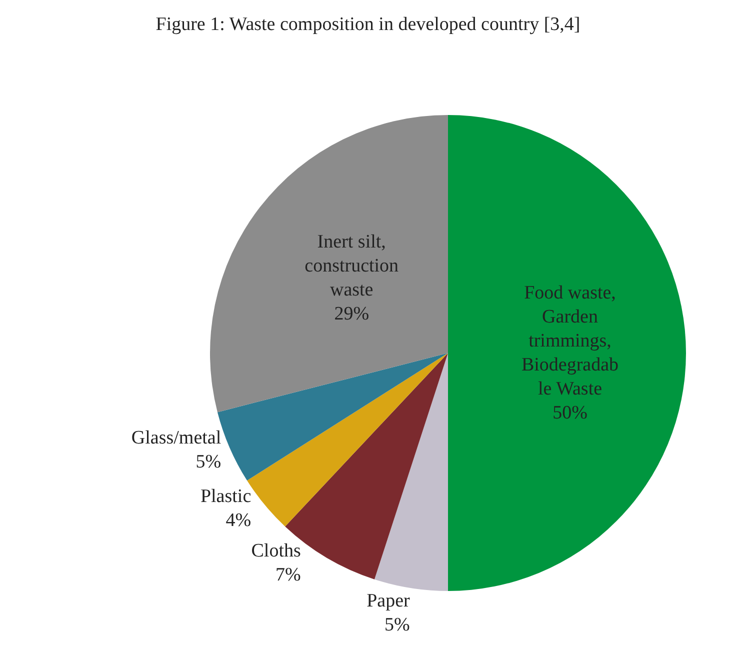 This screenshot has height=660, width=736. What do you see at coordinates (352, 266) in the screenshot?
I see `slice-label: Inert silt, construction waste` at bounding box center [352, 266].